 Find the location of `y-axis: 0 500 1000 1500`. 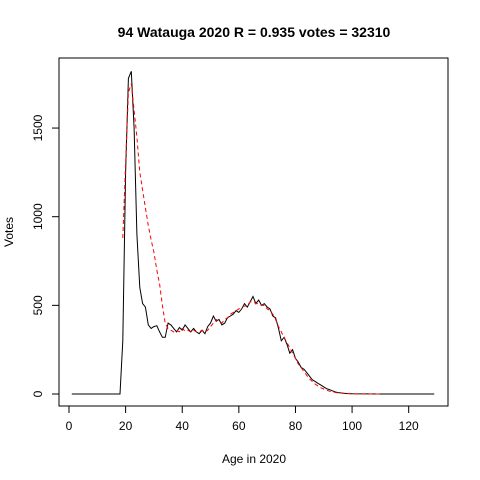

y-axis: 0 500 1000 1500 is located at coordinates (45, 255).